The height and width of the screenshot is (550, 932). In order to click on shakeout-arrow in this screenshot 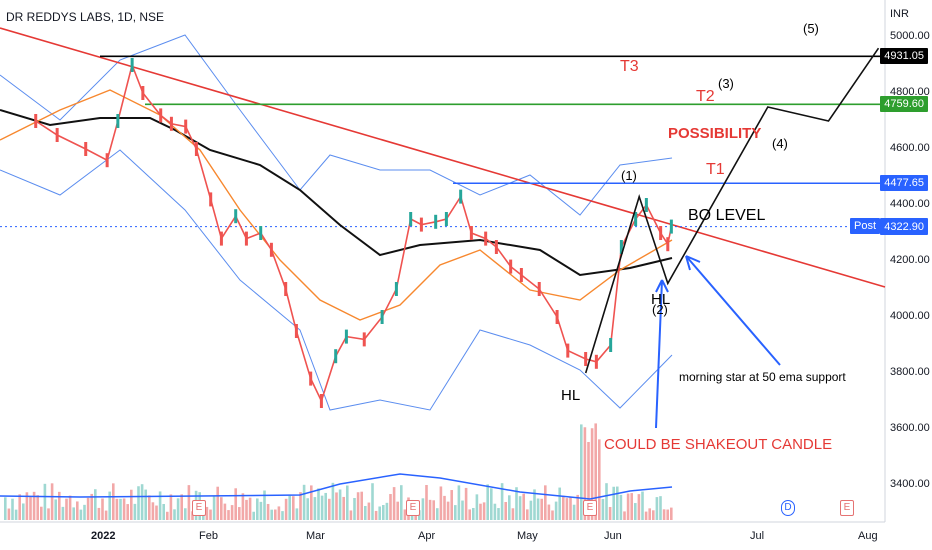, I will do `click(662, 354)`.